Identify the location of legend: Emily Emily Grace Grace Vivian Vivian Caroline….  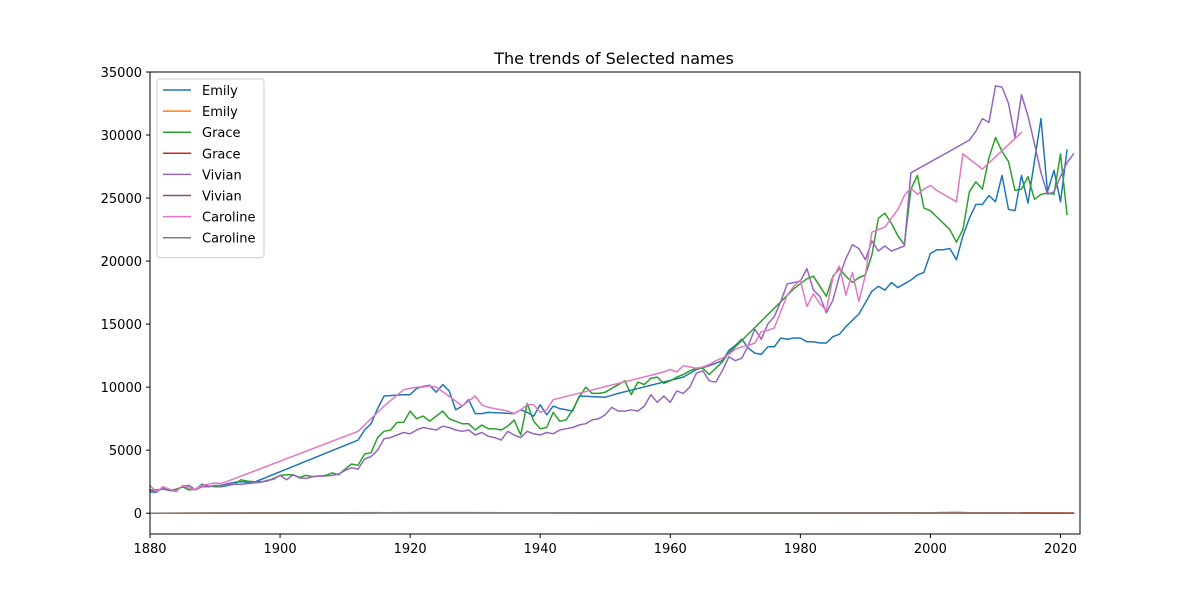
(210, 168).